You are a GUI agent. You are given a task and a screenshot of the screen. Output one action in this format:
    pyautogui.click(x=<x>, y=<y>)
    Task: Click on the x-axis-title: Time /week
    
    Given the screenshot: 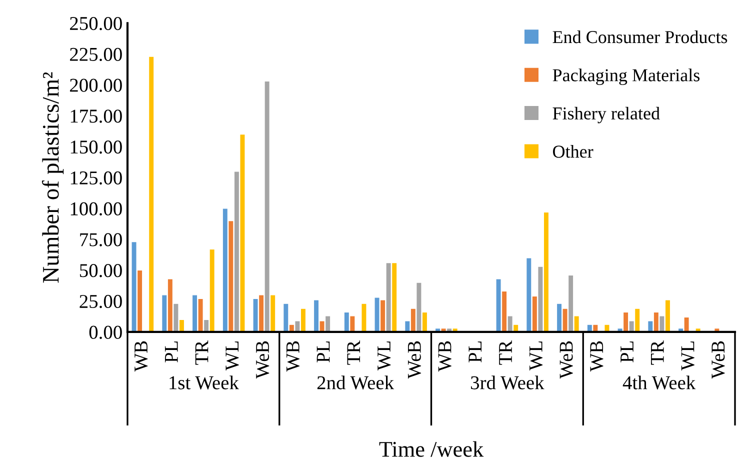 What is the action you would take?
    pyautogui.click(x=431, y=449)
    